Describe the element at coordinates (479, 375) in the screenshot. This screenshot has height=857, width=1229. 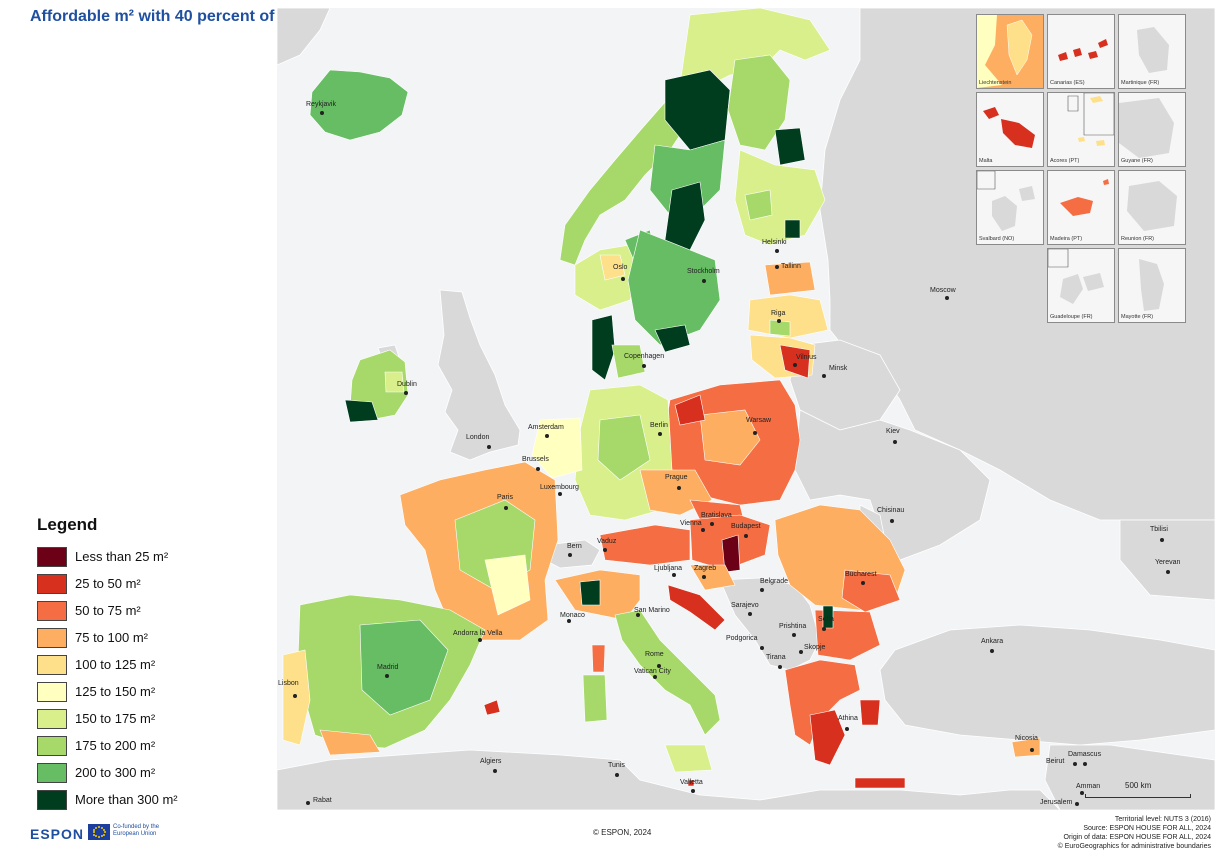
I see `great-britain` at that location.